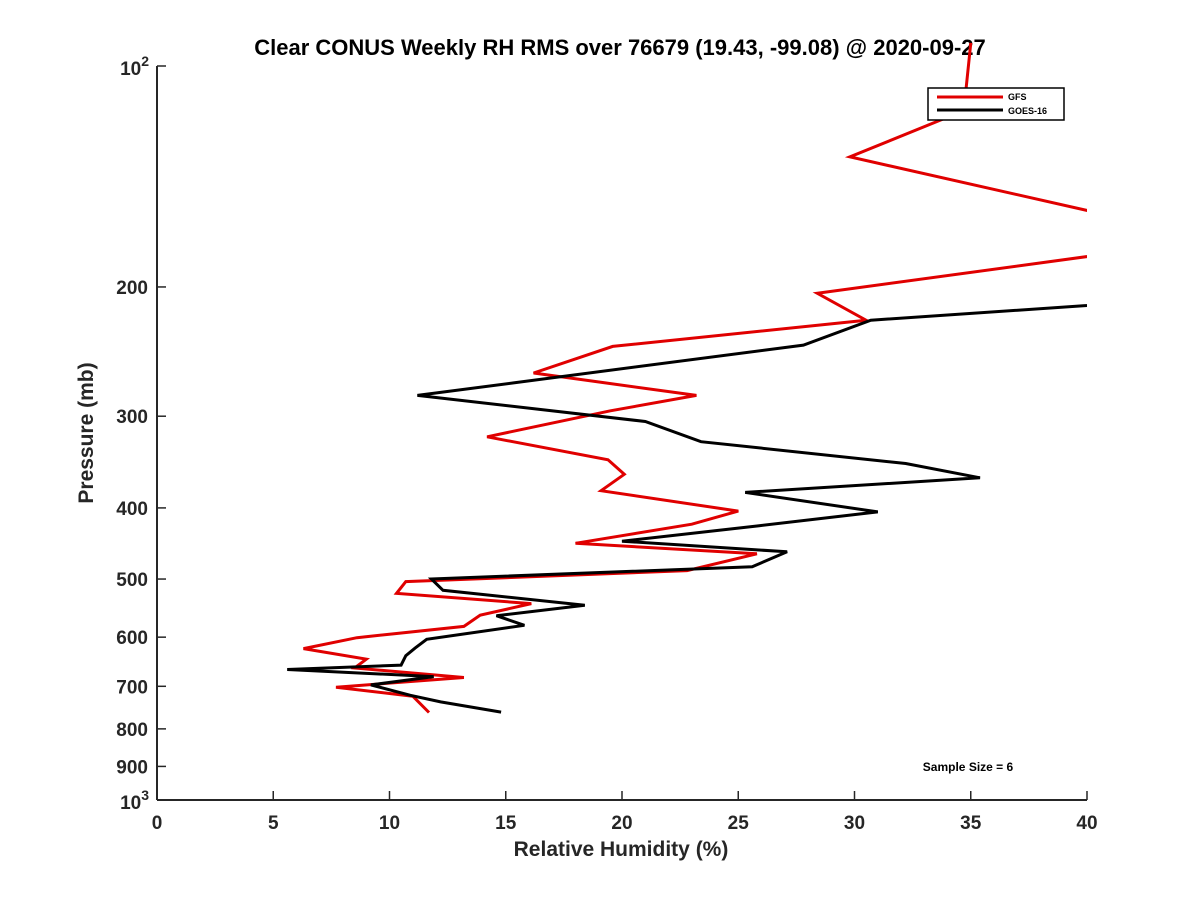  I want to click on y-ticks: 10² 200 300 400 500 600 700 800 900 10³, so click(141, 433).